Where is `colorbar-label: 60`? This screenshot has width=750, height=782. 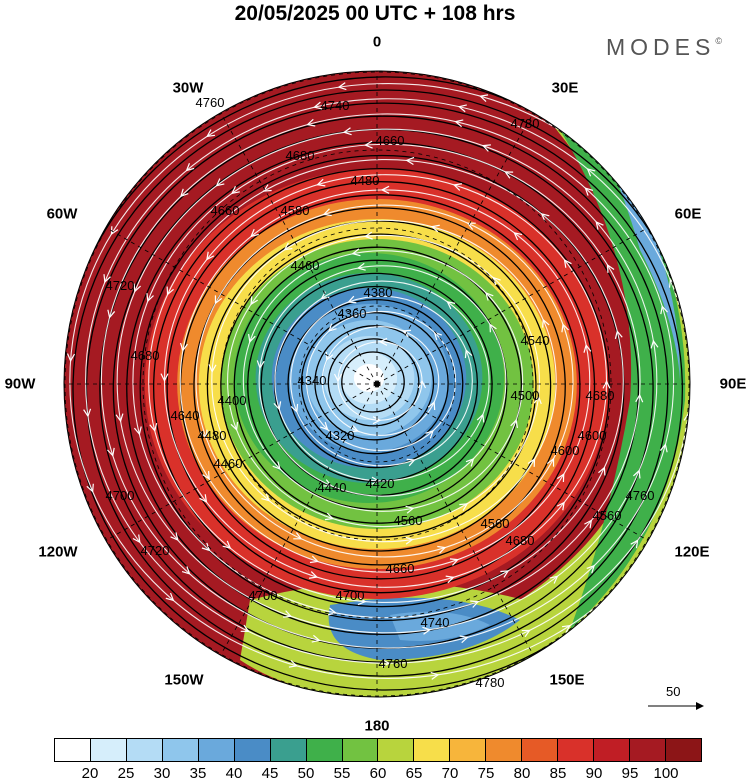
colorbar-label: 60 is located at coordinates (378, 773).